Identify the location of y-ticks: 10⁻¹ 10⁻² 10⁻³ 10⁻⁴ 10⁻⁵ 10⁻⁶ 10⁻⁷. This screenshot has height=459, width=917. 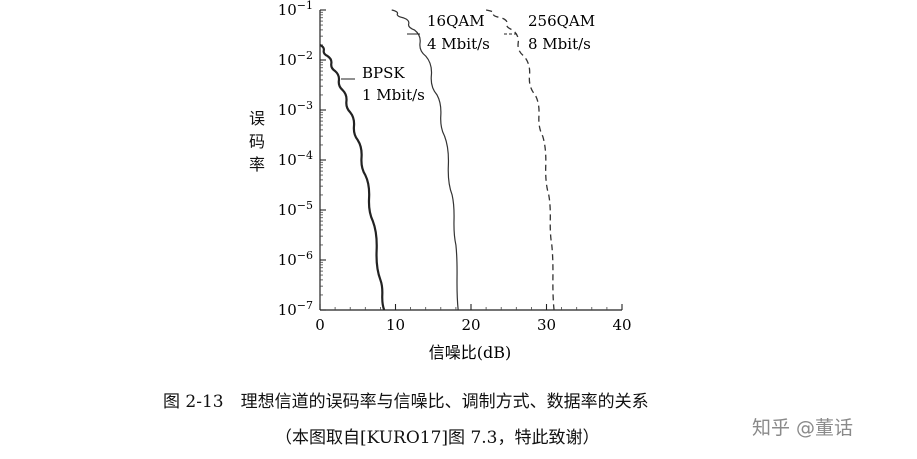
(302, 159).